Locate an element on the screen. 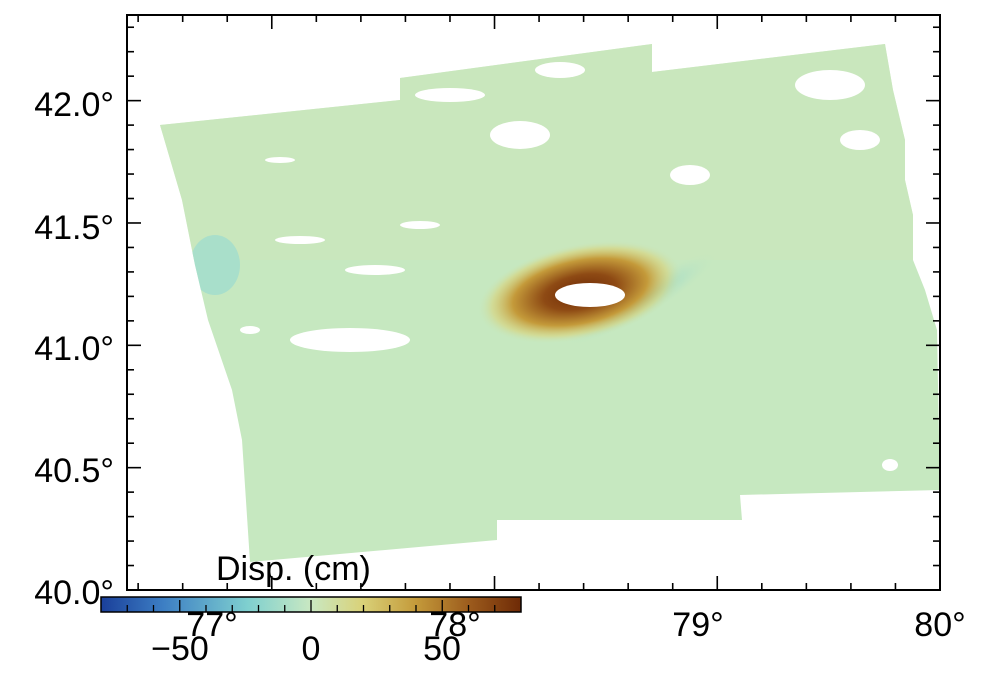 The height and width of the screenshot is (681, 987). y-axis-labels: 42.0° 41.5° 41.0° 40.5° 40.0° is located at coordinates (74, 349).